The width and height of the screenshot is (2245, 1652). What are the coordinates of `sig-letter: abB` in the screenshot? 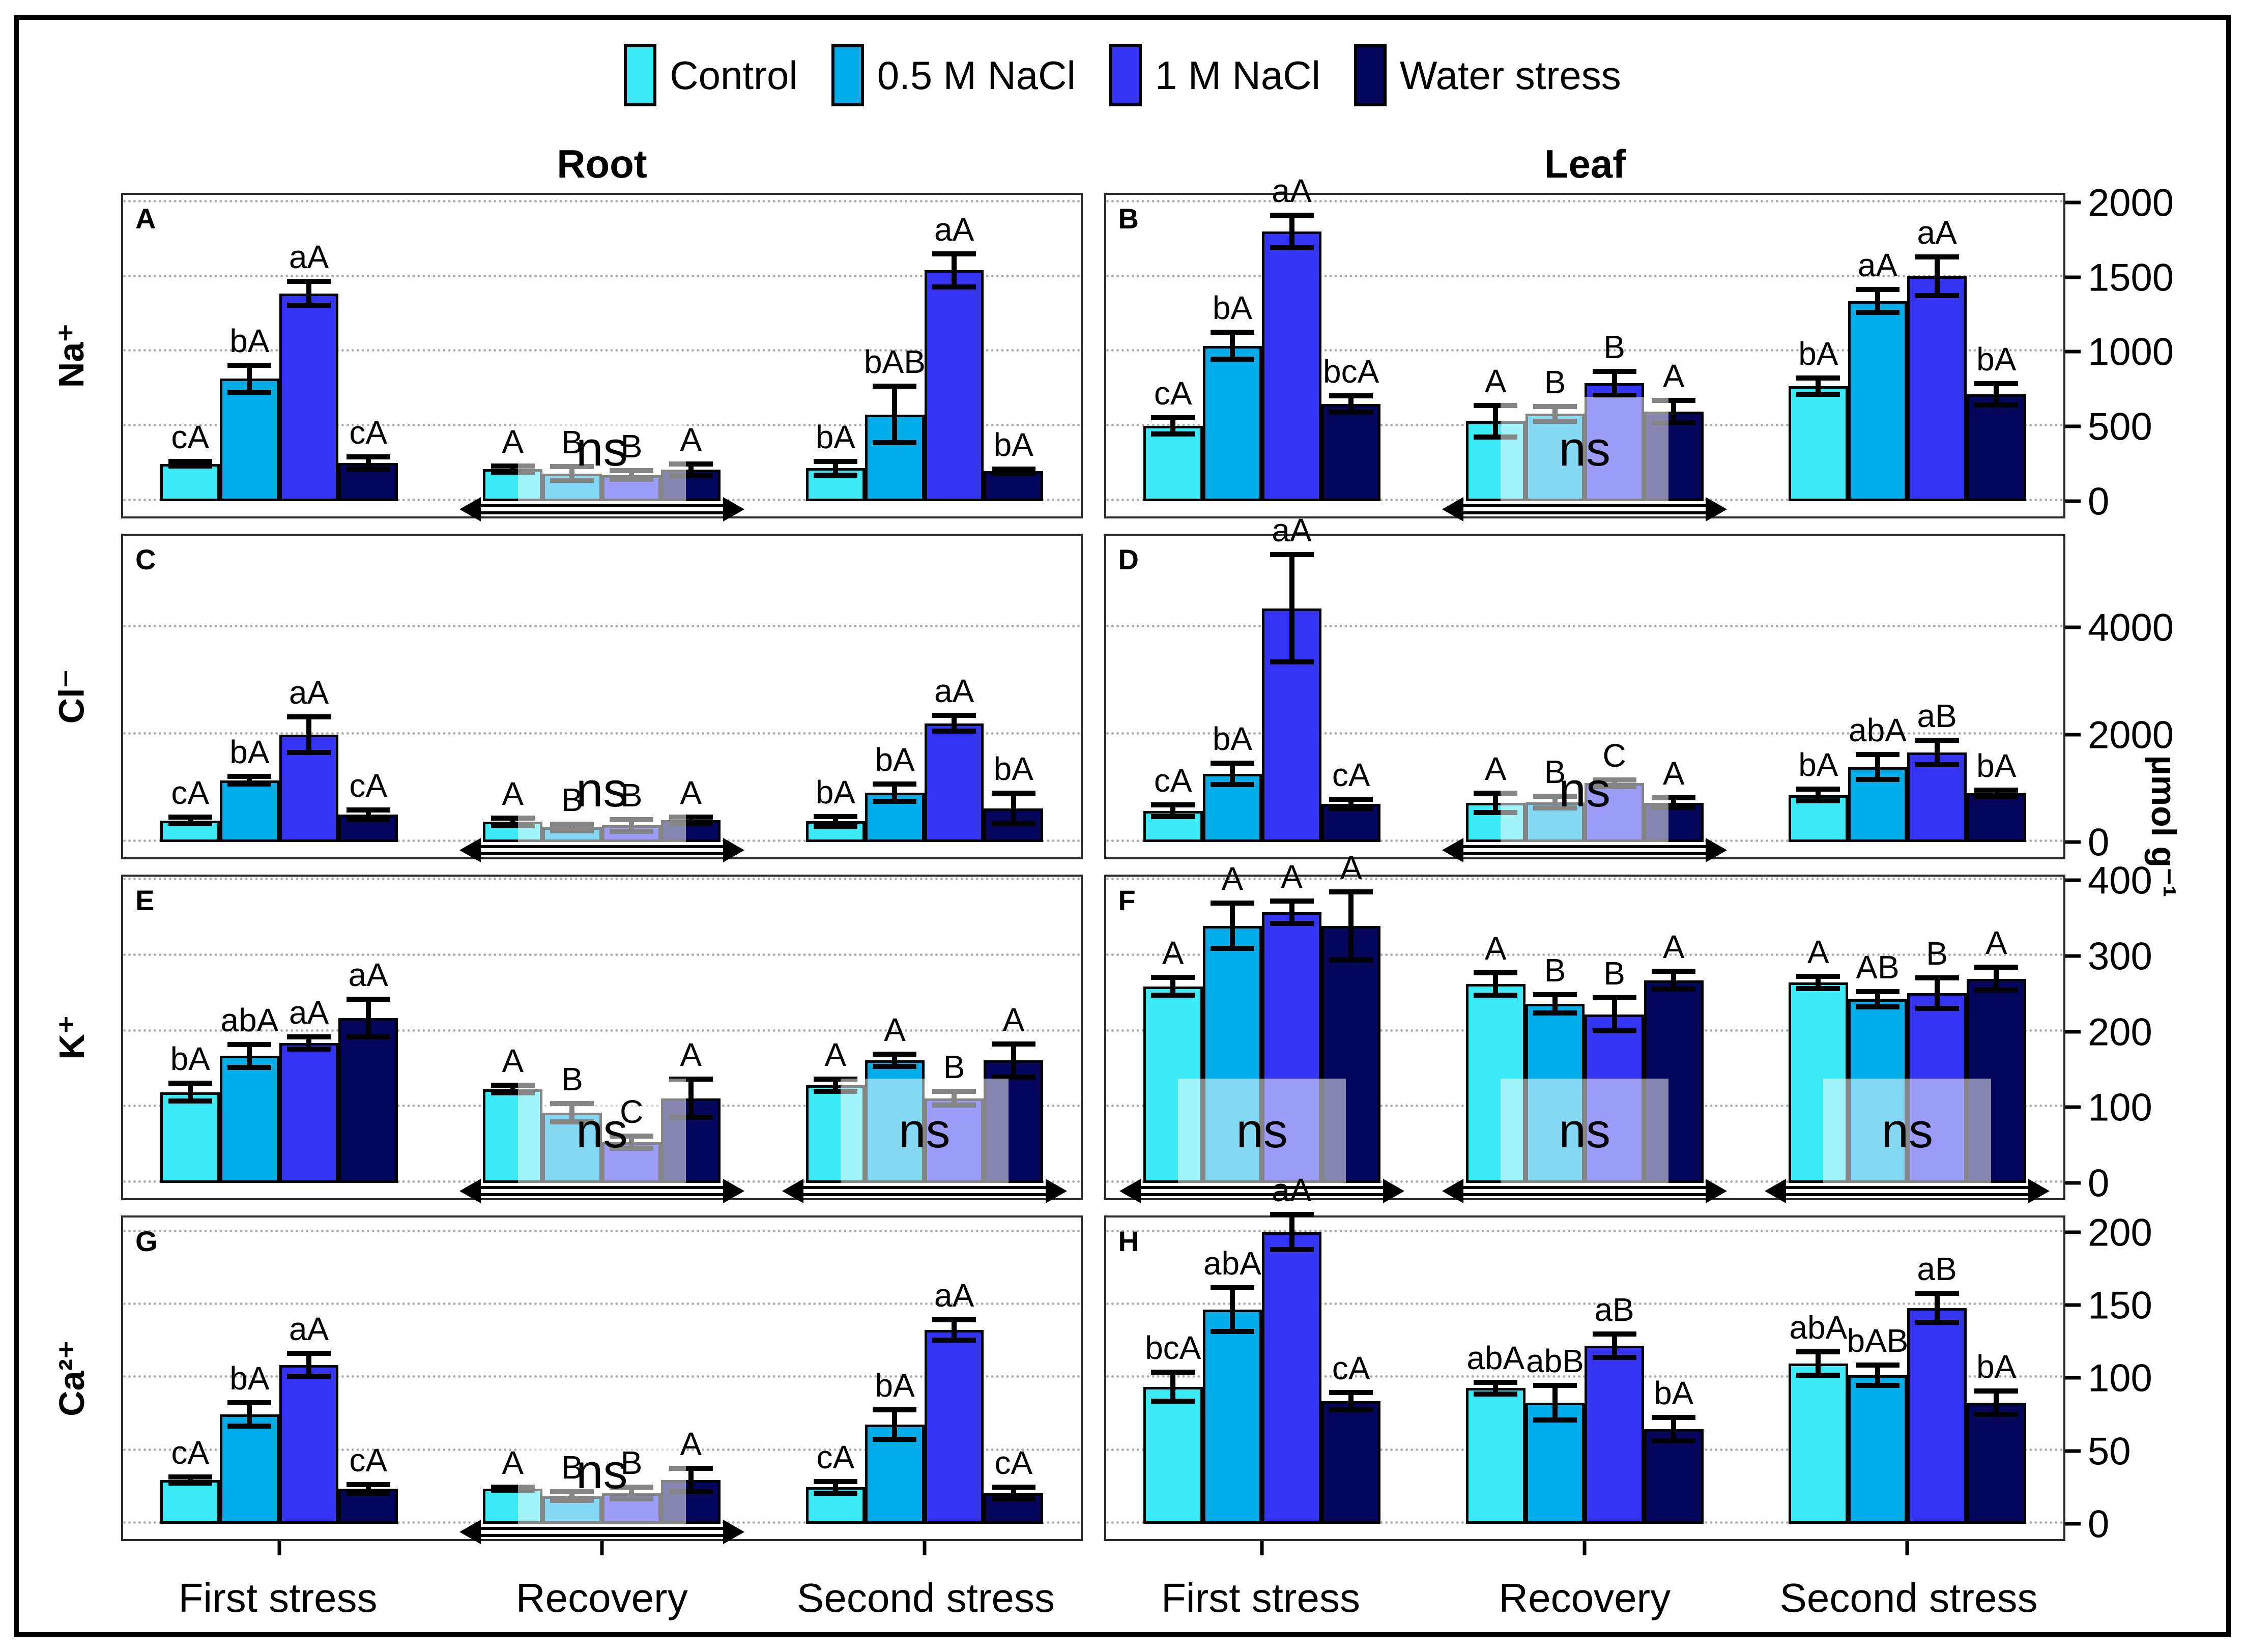 It's located at (1555, 1360).